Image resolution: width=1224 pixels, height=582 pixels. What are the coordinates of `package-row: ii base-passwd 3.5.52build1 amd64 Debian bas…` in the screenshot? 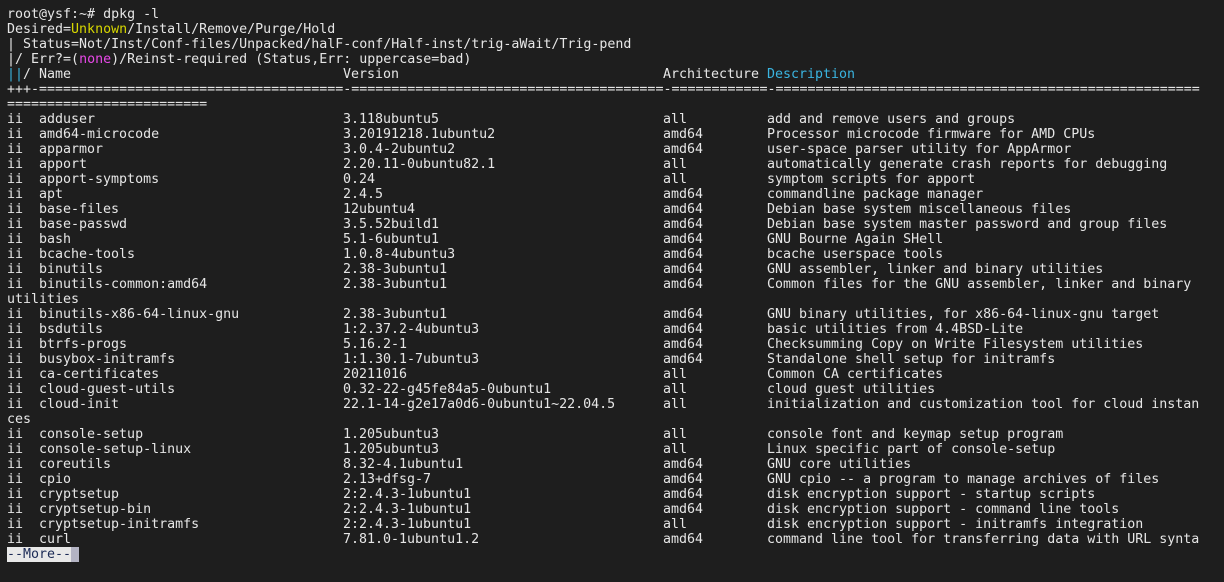 It's located at (603, 224).